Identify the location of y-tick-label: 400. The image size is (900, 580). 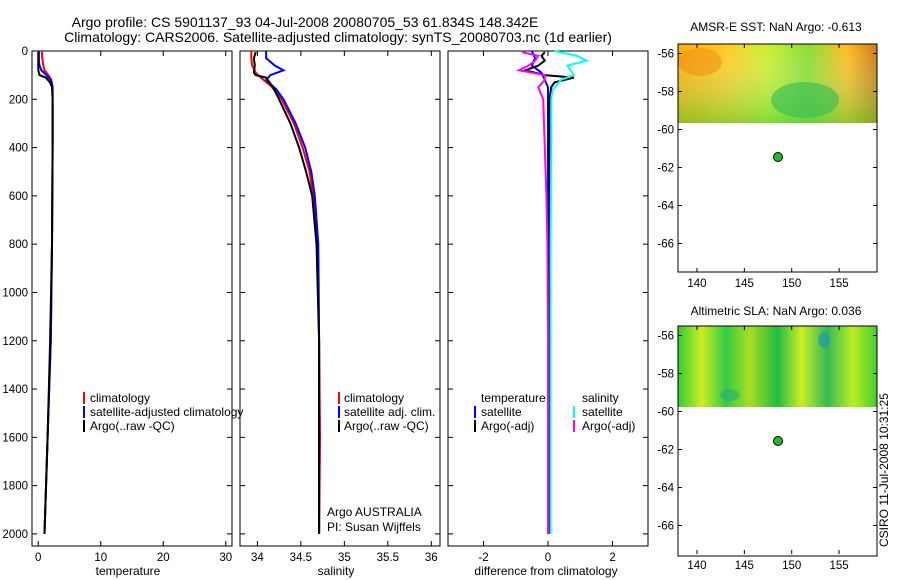
(18, 149).